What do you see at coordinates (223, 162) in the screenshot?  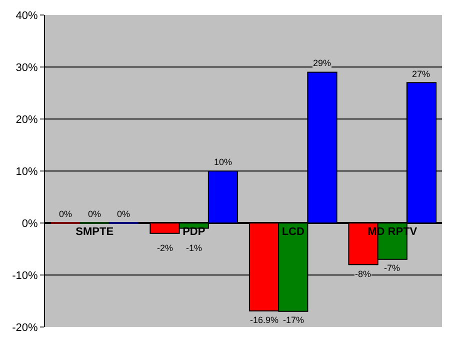 I see `data-label: 10%` at bounding box center [223, 162].